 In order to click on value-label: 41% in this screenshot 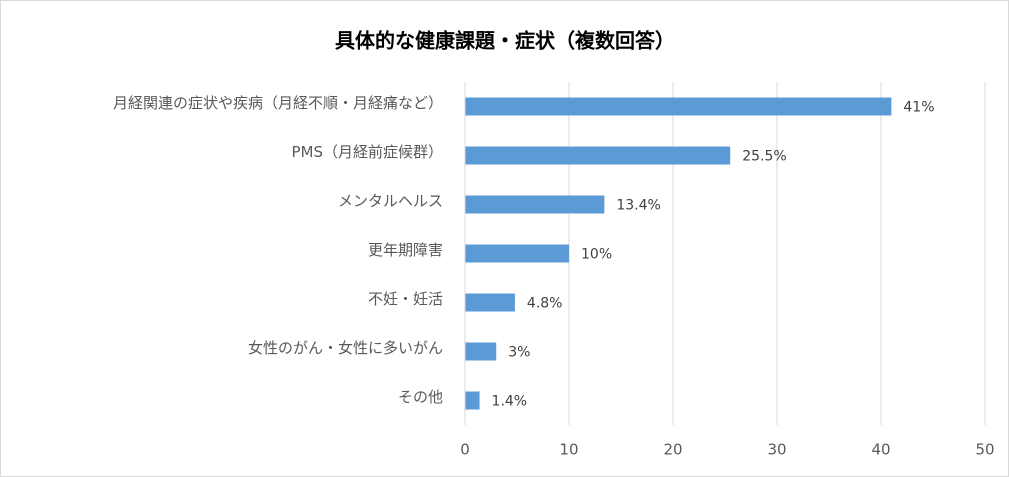, I will do `click(918, 108)`.